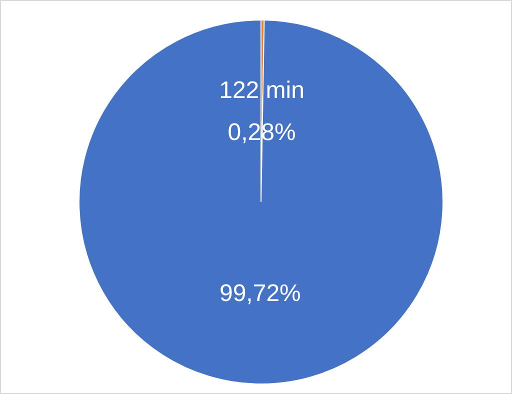 The height and width of the screenshot is (394, 512). I want to click on data-label: 99,72%, so click(260, 292).